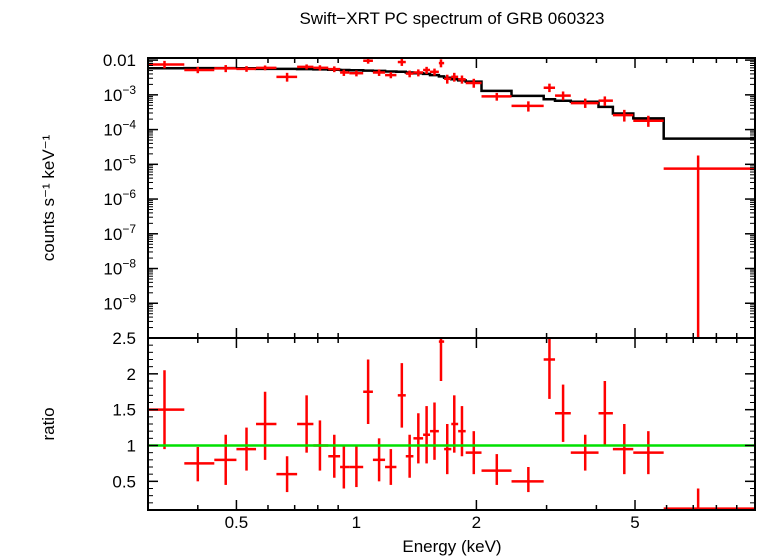 This screenshot has height=556, width=758. I want to click on ratio-y-tick-label: 2, so click(131, 374).